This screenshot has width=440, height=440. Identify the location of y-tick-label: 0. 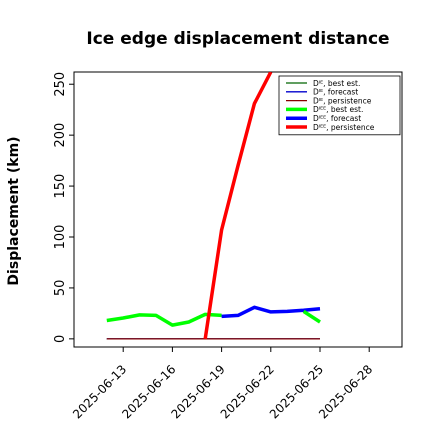
(60, 339).